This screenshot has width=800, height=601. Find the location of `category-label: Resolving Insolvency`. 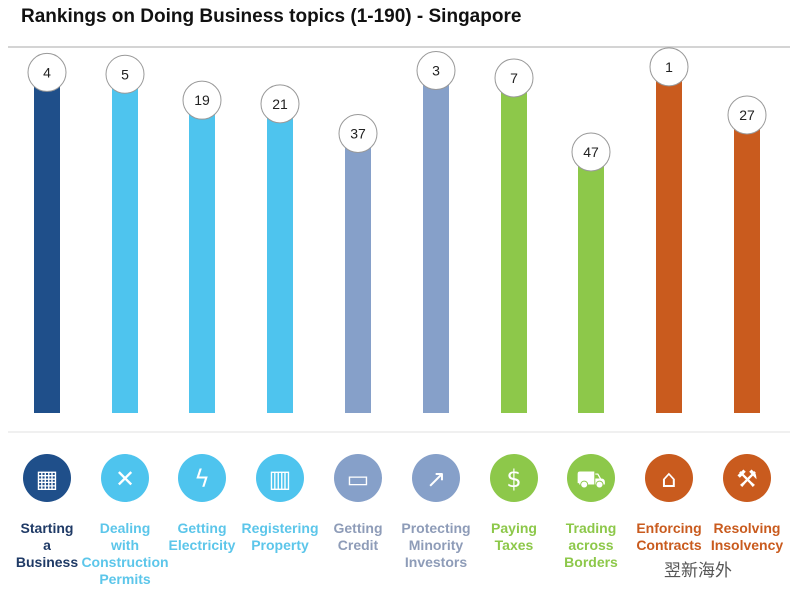

category-label: Resolving Insolvency is located at coordinates (747, 536).